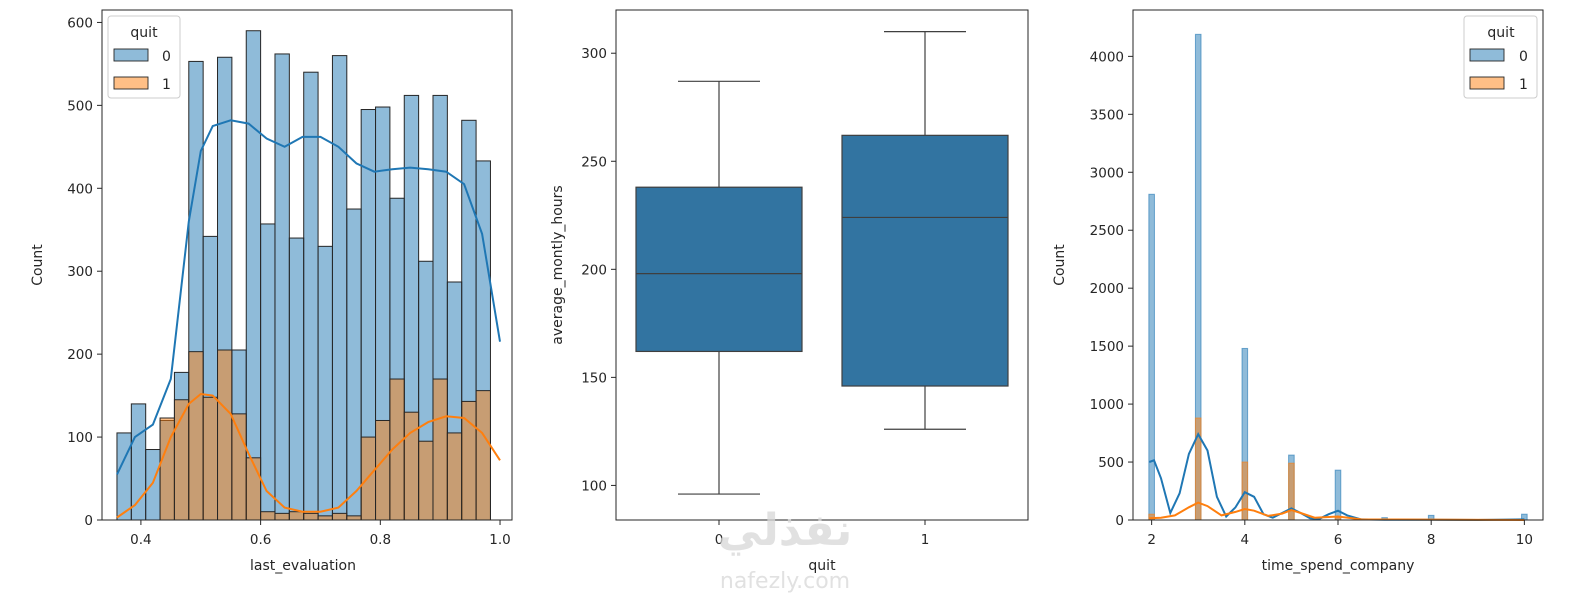  I want to click on x-axis-label: time_spend_company, so click(1338, 566).